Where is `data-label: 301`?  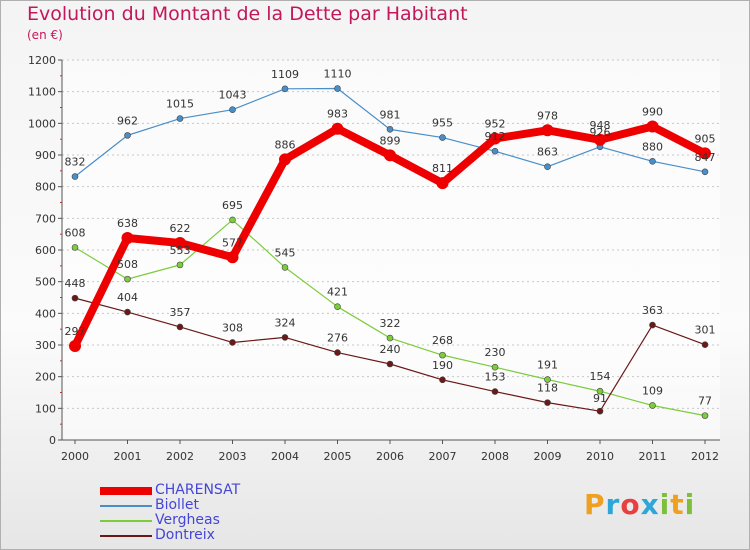 data-label: 301 is located at coordinates (705, 330).